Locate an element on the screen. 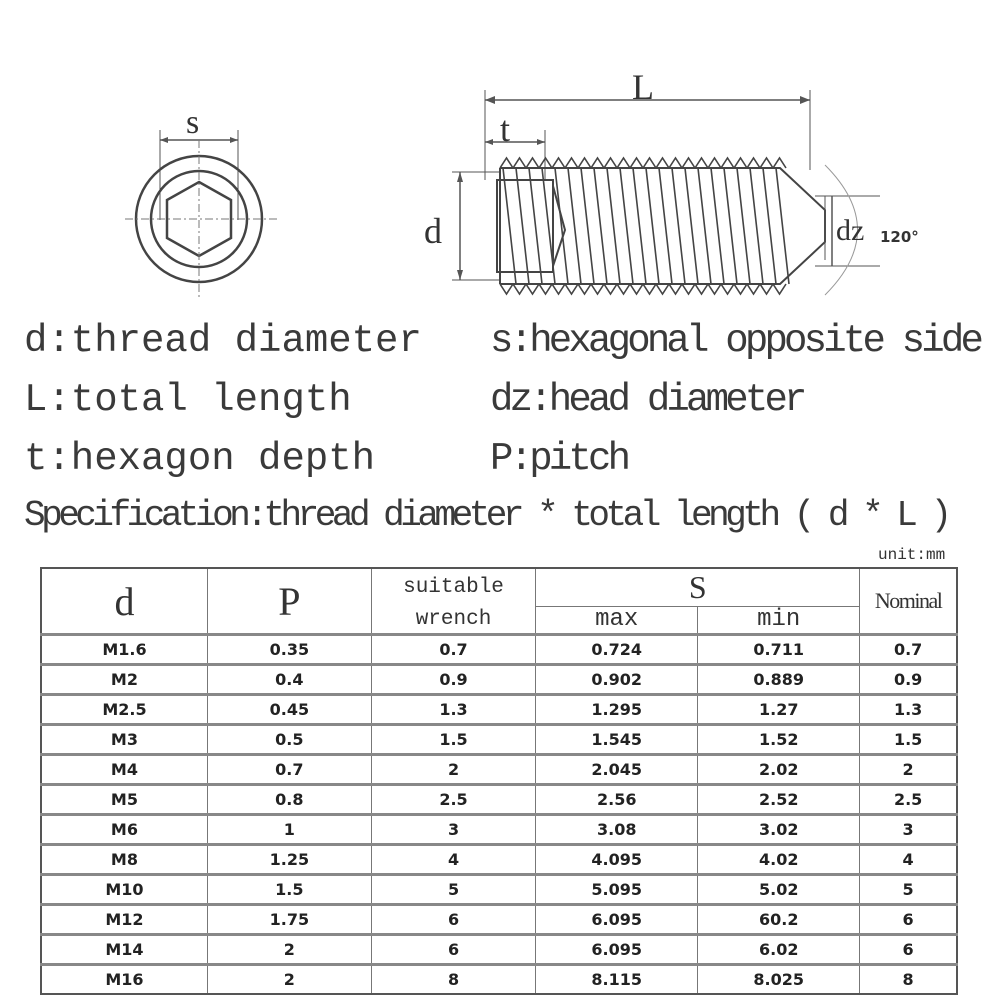 The image size is (1000, 1000). cell-d: M2 is located at coordinates (124, 679).